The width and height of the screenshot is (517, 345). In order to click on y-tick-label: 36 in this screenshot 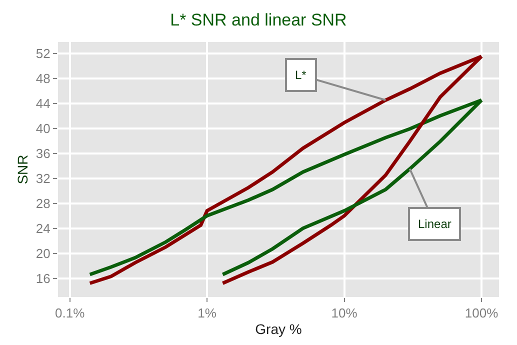, I will do `click(43, 153)`.